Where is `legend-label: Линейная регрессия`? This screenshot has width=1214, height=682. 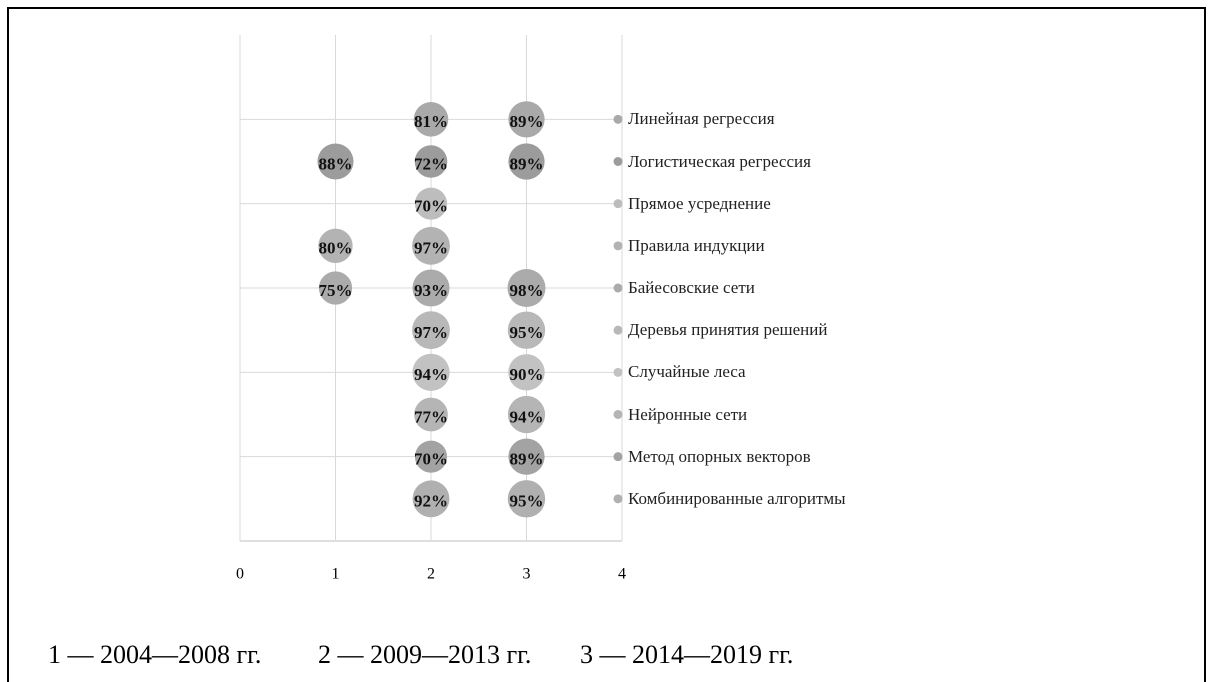
legend-label: Линейная регрессия is located at coordinates (701, 119).